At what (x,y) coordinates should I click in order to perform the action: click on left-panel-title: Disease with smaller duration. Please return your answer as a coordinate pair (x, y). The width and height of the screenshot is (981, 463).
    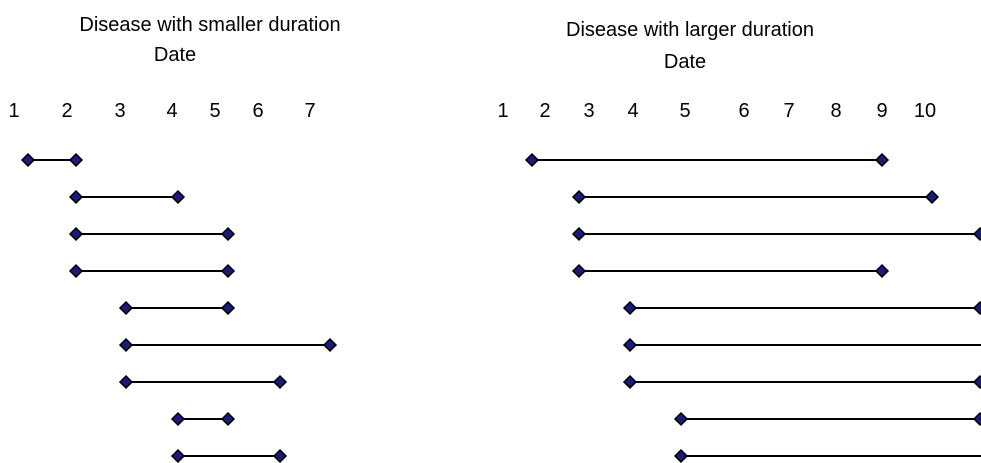
    Looking at the image, I should click on (210, 25).